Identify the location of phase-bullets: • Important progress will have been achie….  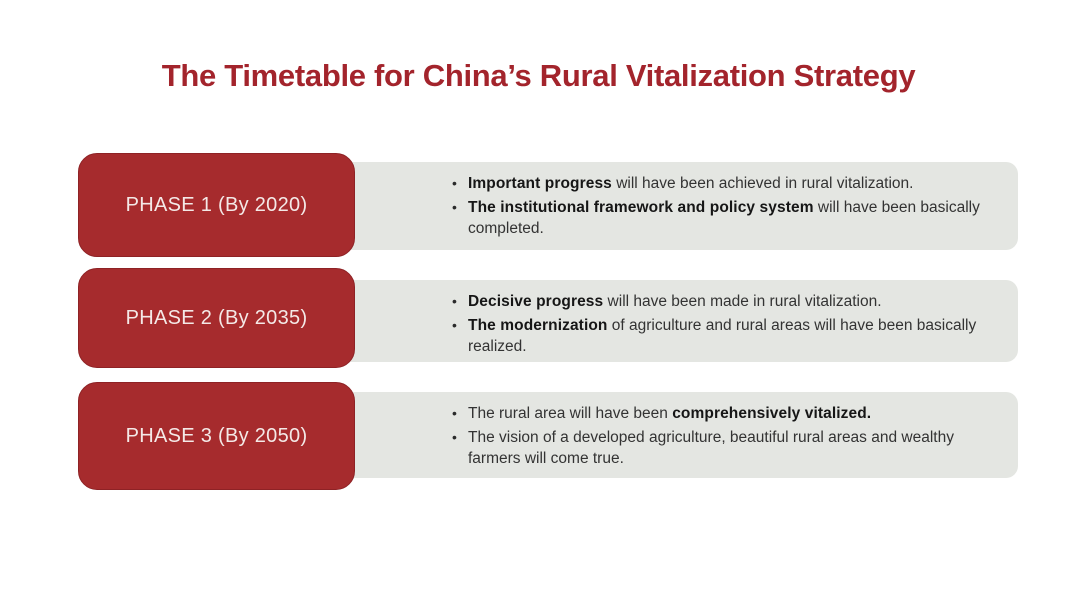
(725, 206).